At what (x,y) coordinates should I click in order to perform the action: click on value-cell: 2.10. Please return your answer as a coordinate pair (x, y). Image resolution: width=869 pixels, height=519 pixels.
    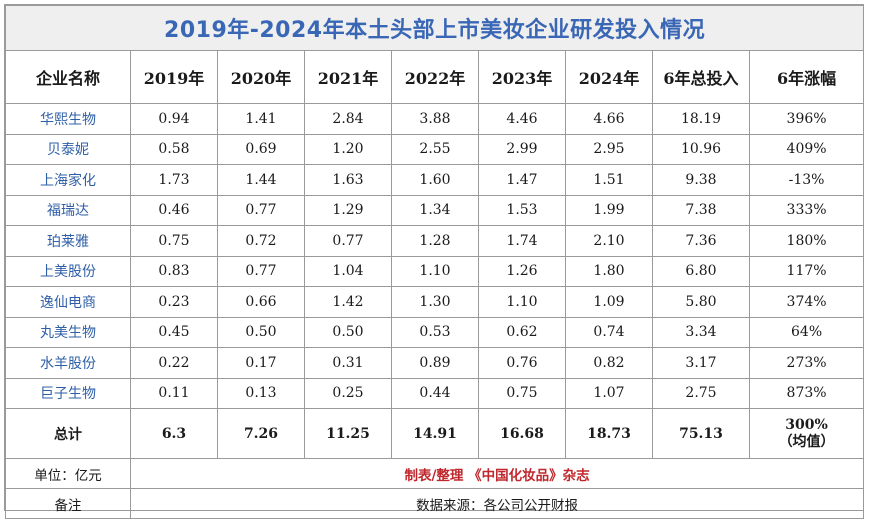
    Looking at the image, I should click on (609, 241).